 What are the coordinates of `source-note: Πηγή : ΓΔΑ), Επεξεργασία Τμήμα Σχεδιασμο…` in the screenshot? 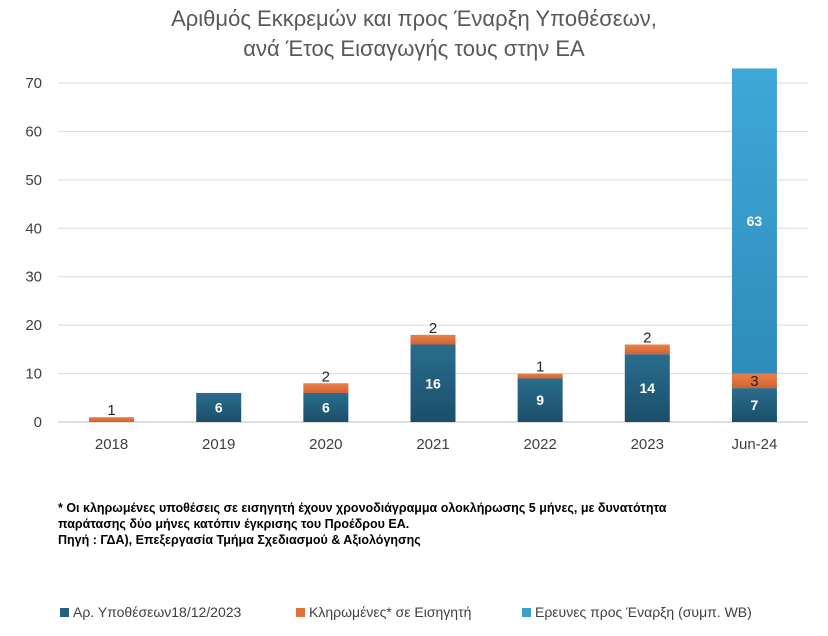 It's located at (239, 540).